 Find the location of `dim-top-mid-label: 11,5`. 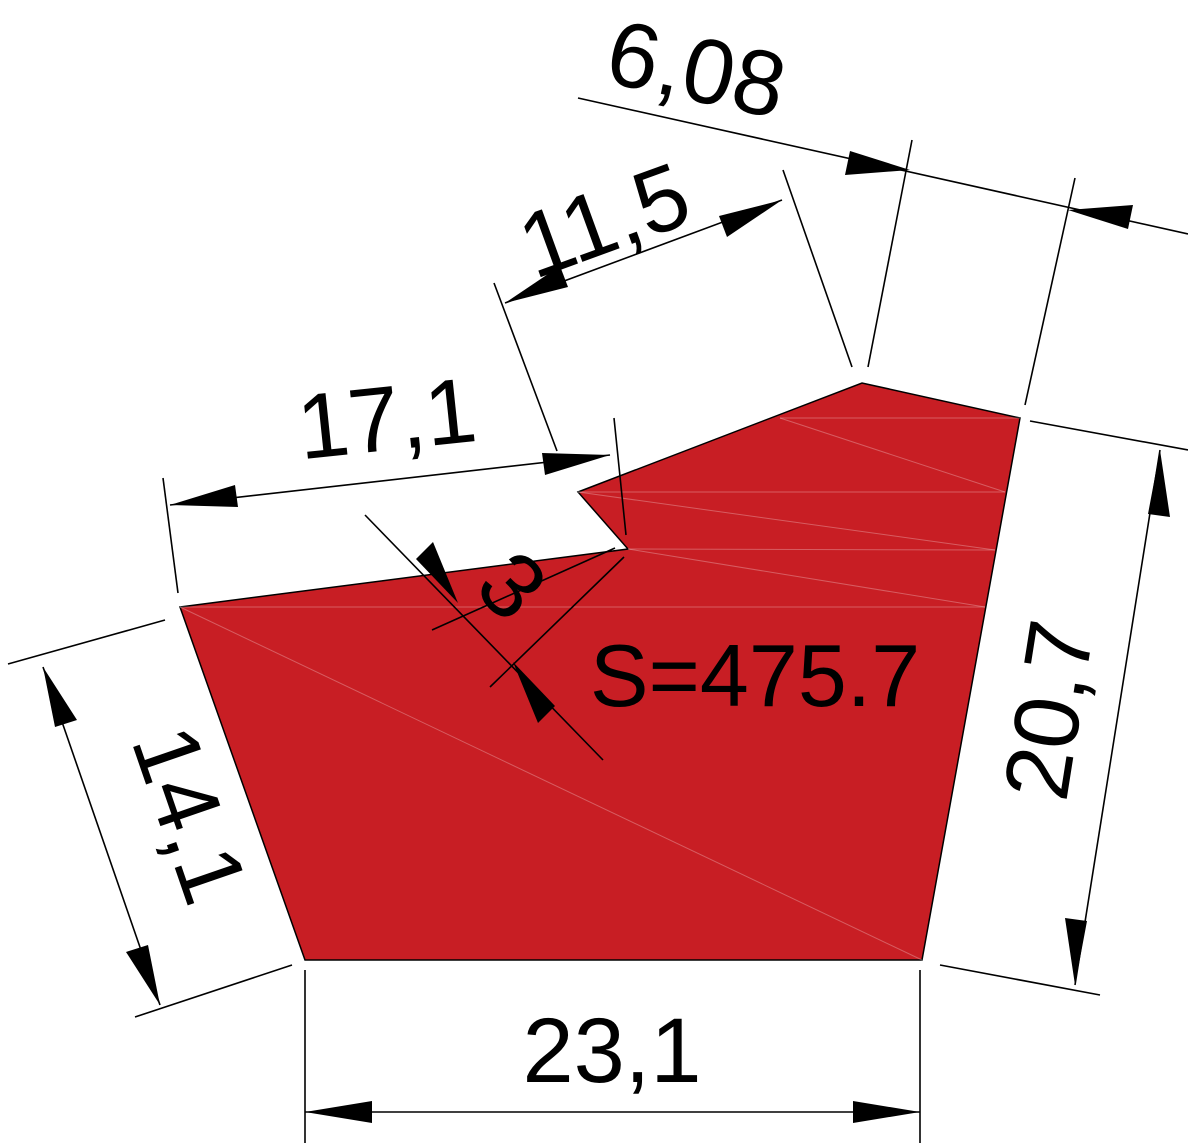

dim-top-mid-label: 11,5 is located at coordinates (604, 220).